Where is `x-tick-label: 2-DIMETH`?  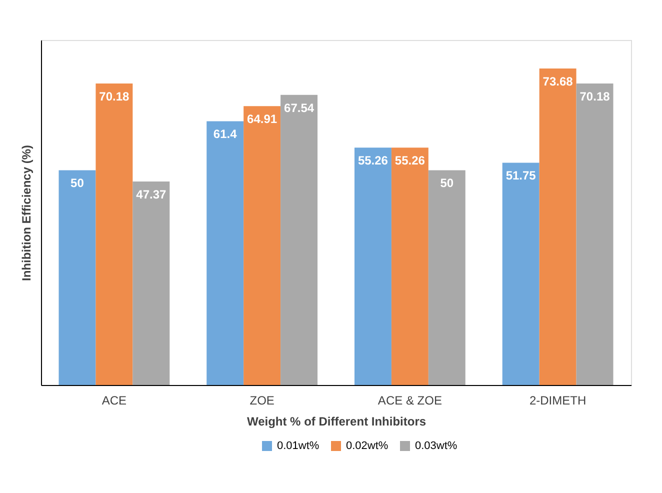
x-tick-label: 2-DIMETH is located at coordinates (557, 401).